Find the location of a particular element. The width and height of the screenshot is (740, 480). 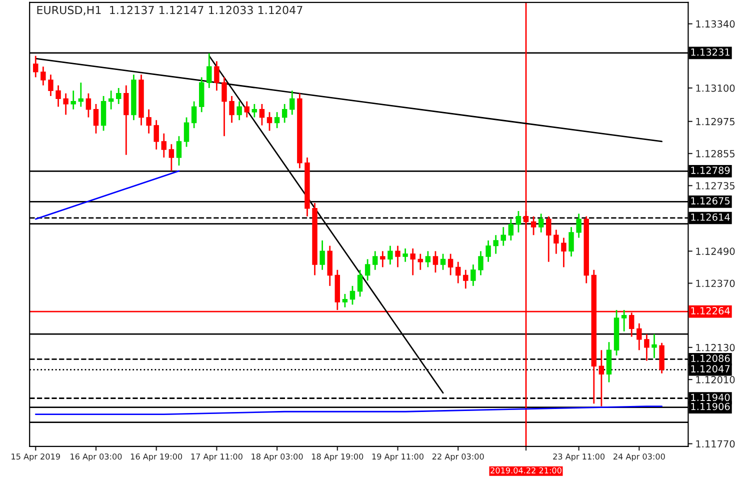

x-tick-label: 23 Apr 11:00 is located at coordinates (579, 457).